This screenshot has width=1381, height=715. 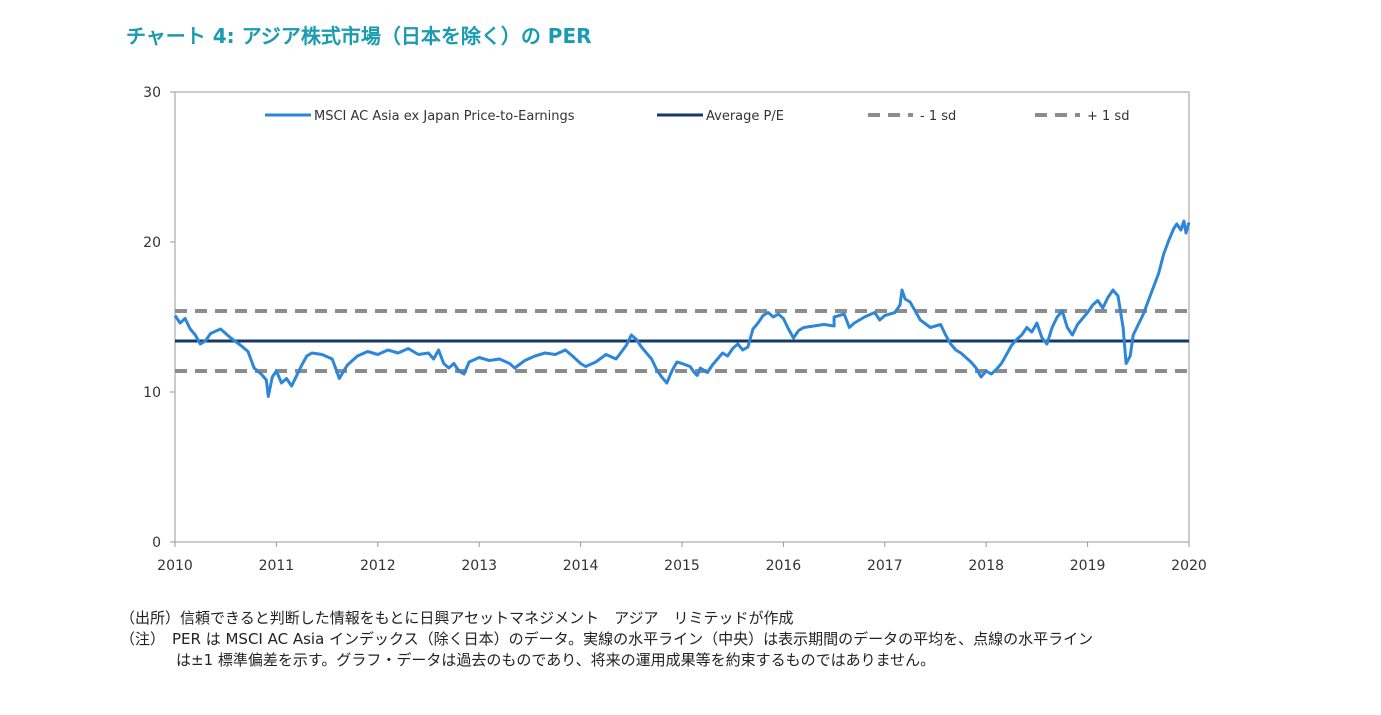 What do you see at coordinates (1108, 116) in the screenshot?
I see `legend-label: + 1 sd` at bounding box center [1108, 116].